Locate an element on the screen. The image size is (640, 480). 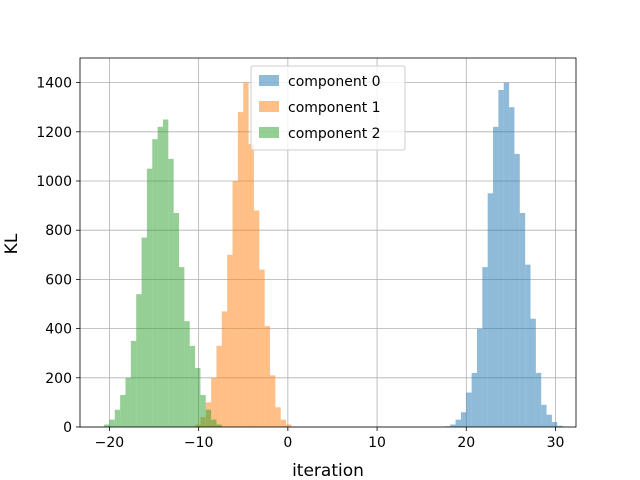
y-axis-ticks: 0 200 400 600 800 1000 1200 1400 is located at coordinates (58, 256).